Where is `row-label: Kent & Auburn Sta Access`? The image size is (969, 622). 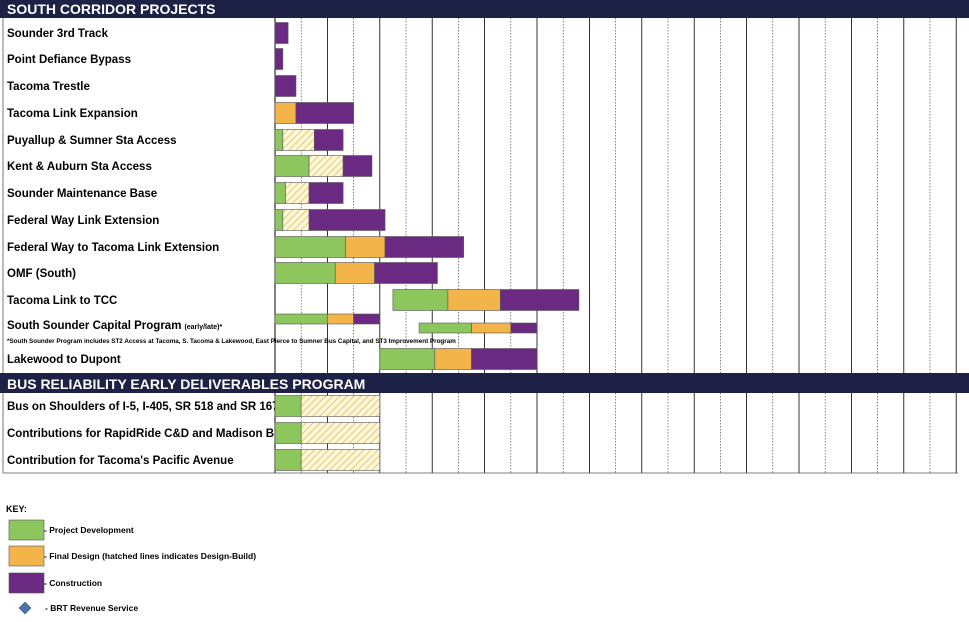
row-label: Kent & Auburn Sta Access is located at coordinates (79, 167).